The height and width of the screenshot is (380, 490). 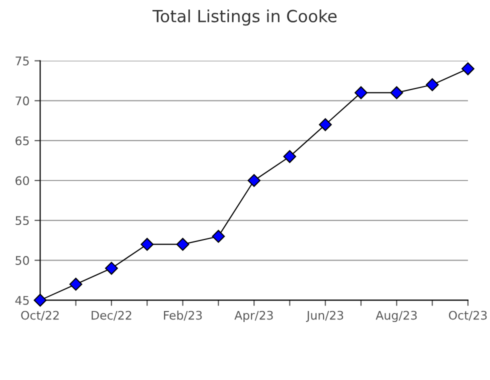 What do you see at coordinates (22, 300) in the screenshot?
I see `y-tick-label: 45` at bounding box center [22, 300].